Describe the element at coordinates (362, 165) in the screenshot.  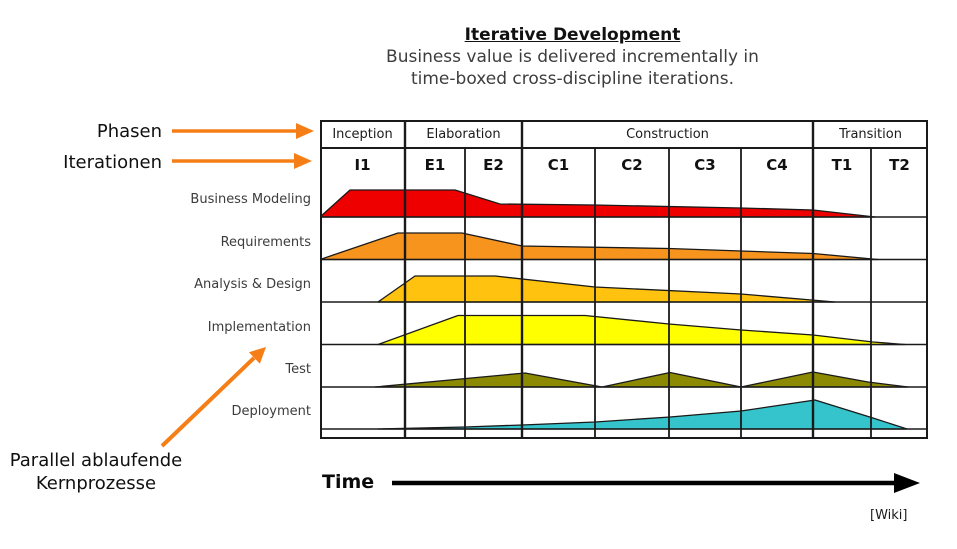
I see `iteration-label-i1: I1` at that location.